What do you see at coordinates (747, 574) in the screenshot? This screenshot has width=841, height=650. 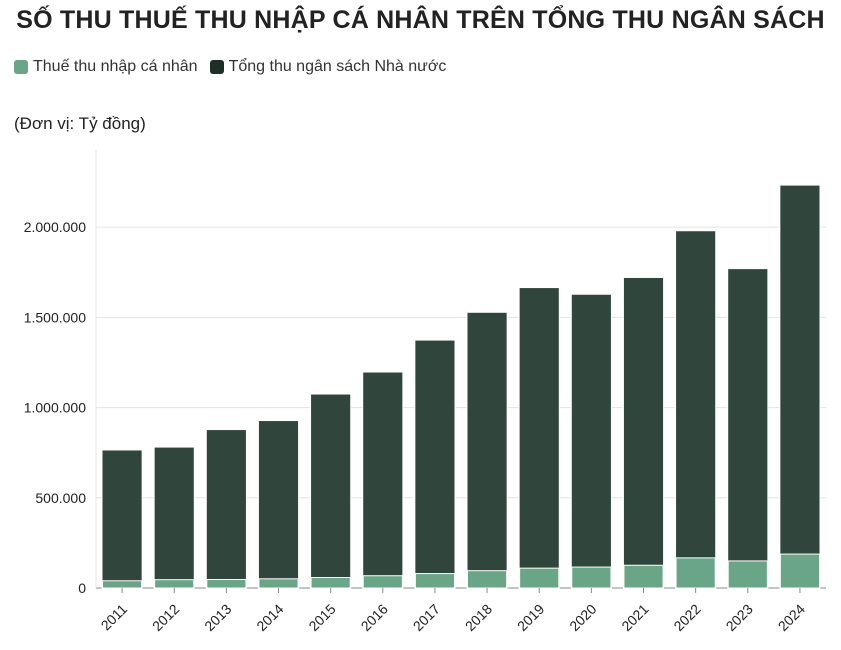 I see `bar-pit-2023` at bounding box center [747, 574].